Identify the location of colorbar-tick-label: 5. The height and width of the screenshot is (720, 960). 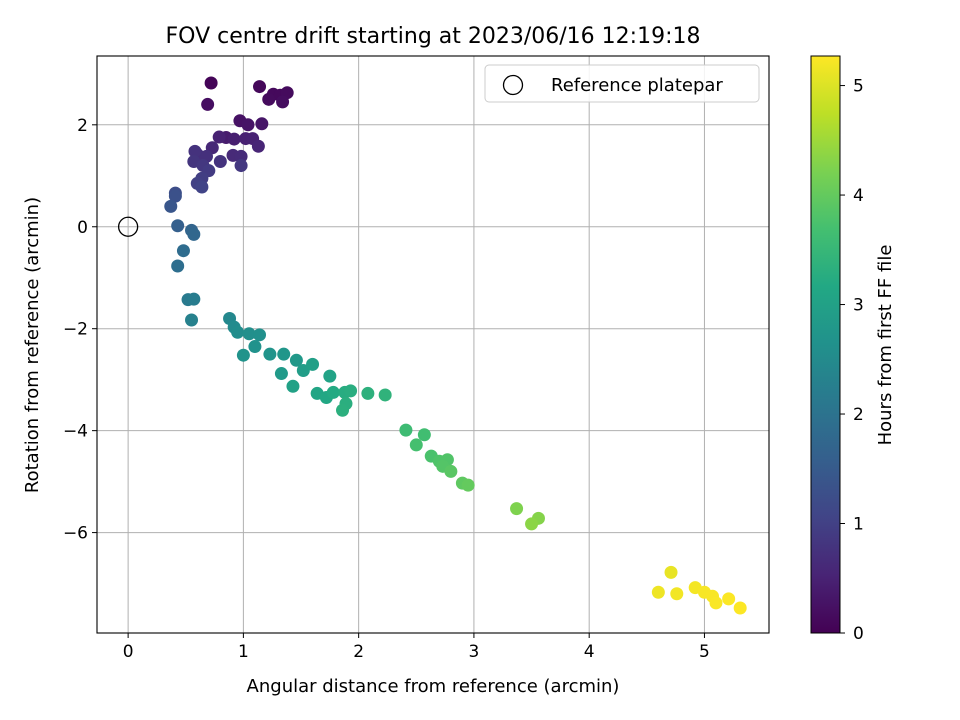
(858, 87).